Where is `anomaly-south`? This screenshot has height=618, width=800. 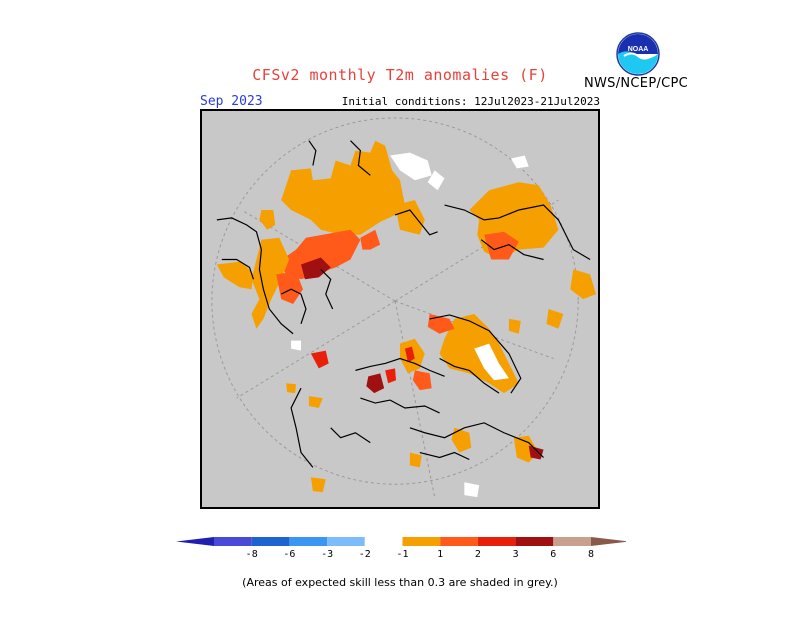
anomaly-south is located at coordinates (395, 475).